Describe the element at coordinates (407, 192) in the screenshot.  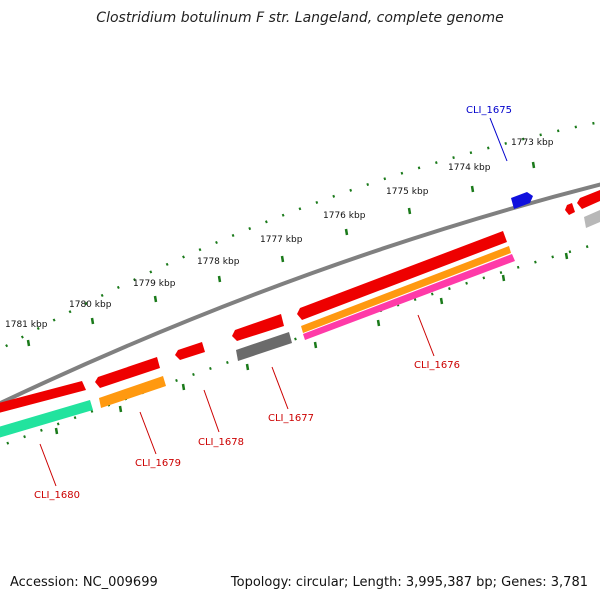
I see `scale-label-1775: 1775 kbp` at that location.